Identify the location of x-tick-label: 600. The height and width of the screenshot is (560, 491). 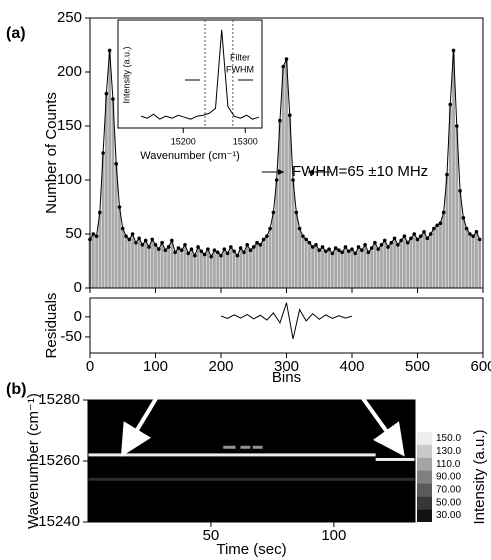
(480, 366).